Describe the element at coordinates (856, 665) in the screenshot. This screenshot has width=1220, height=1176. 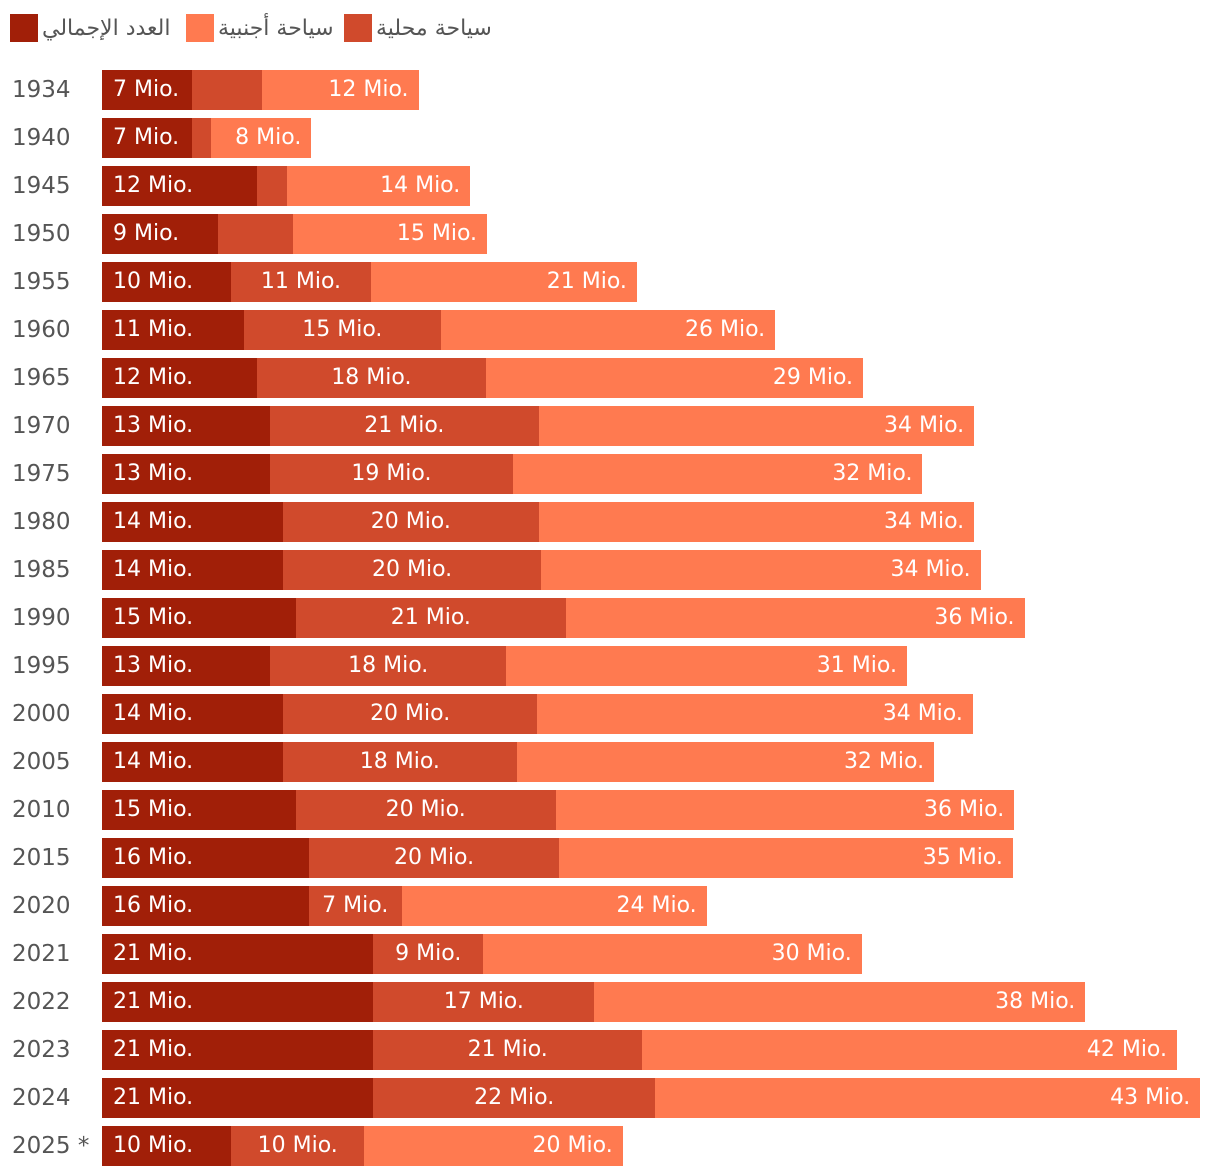
I see `data-label-foreign: 31 Mio.` at that location.